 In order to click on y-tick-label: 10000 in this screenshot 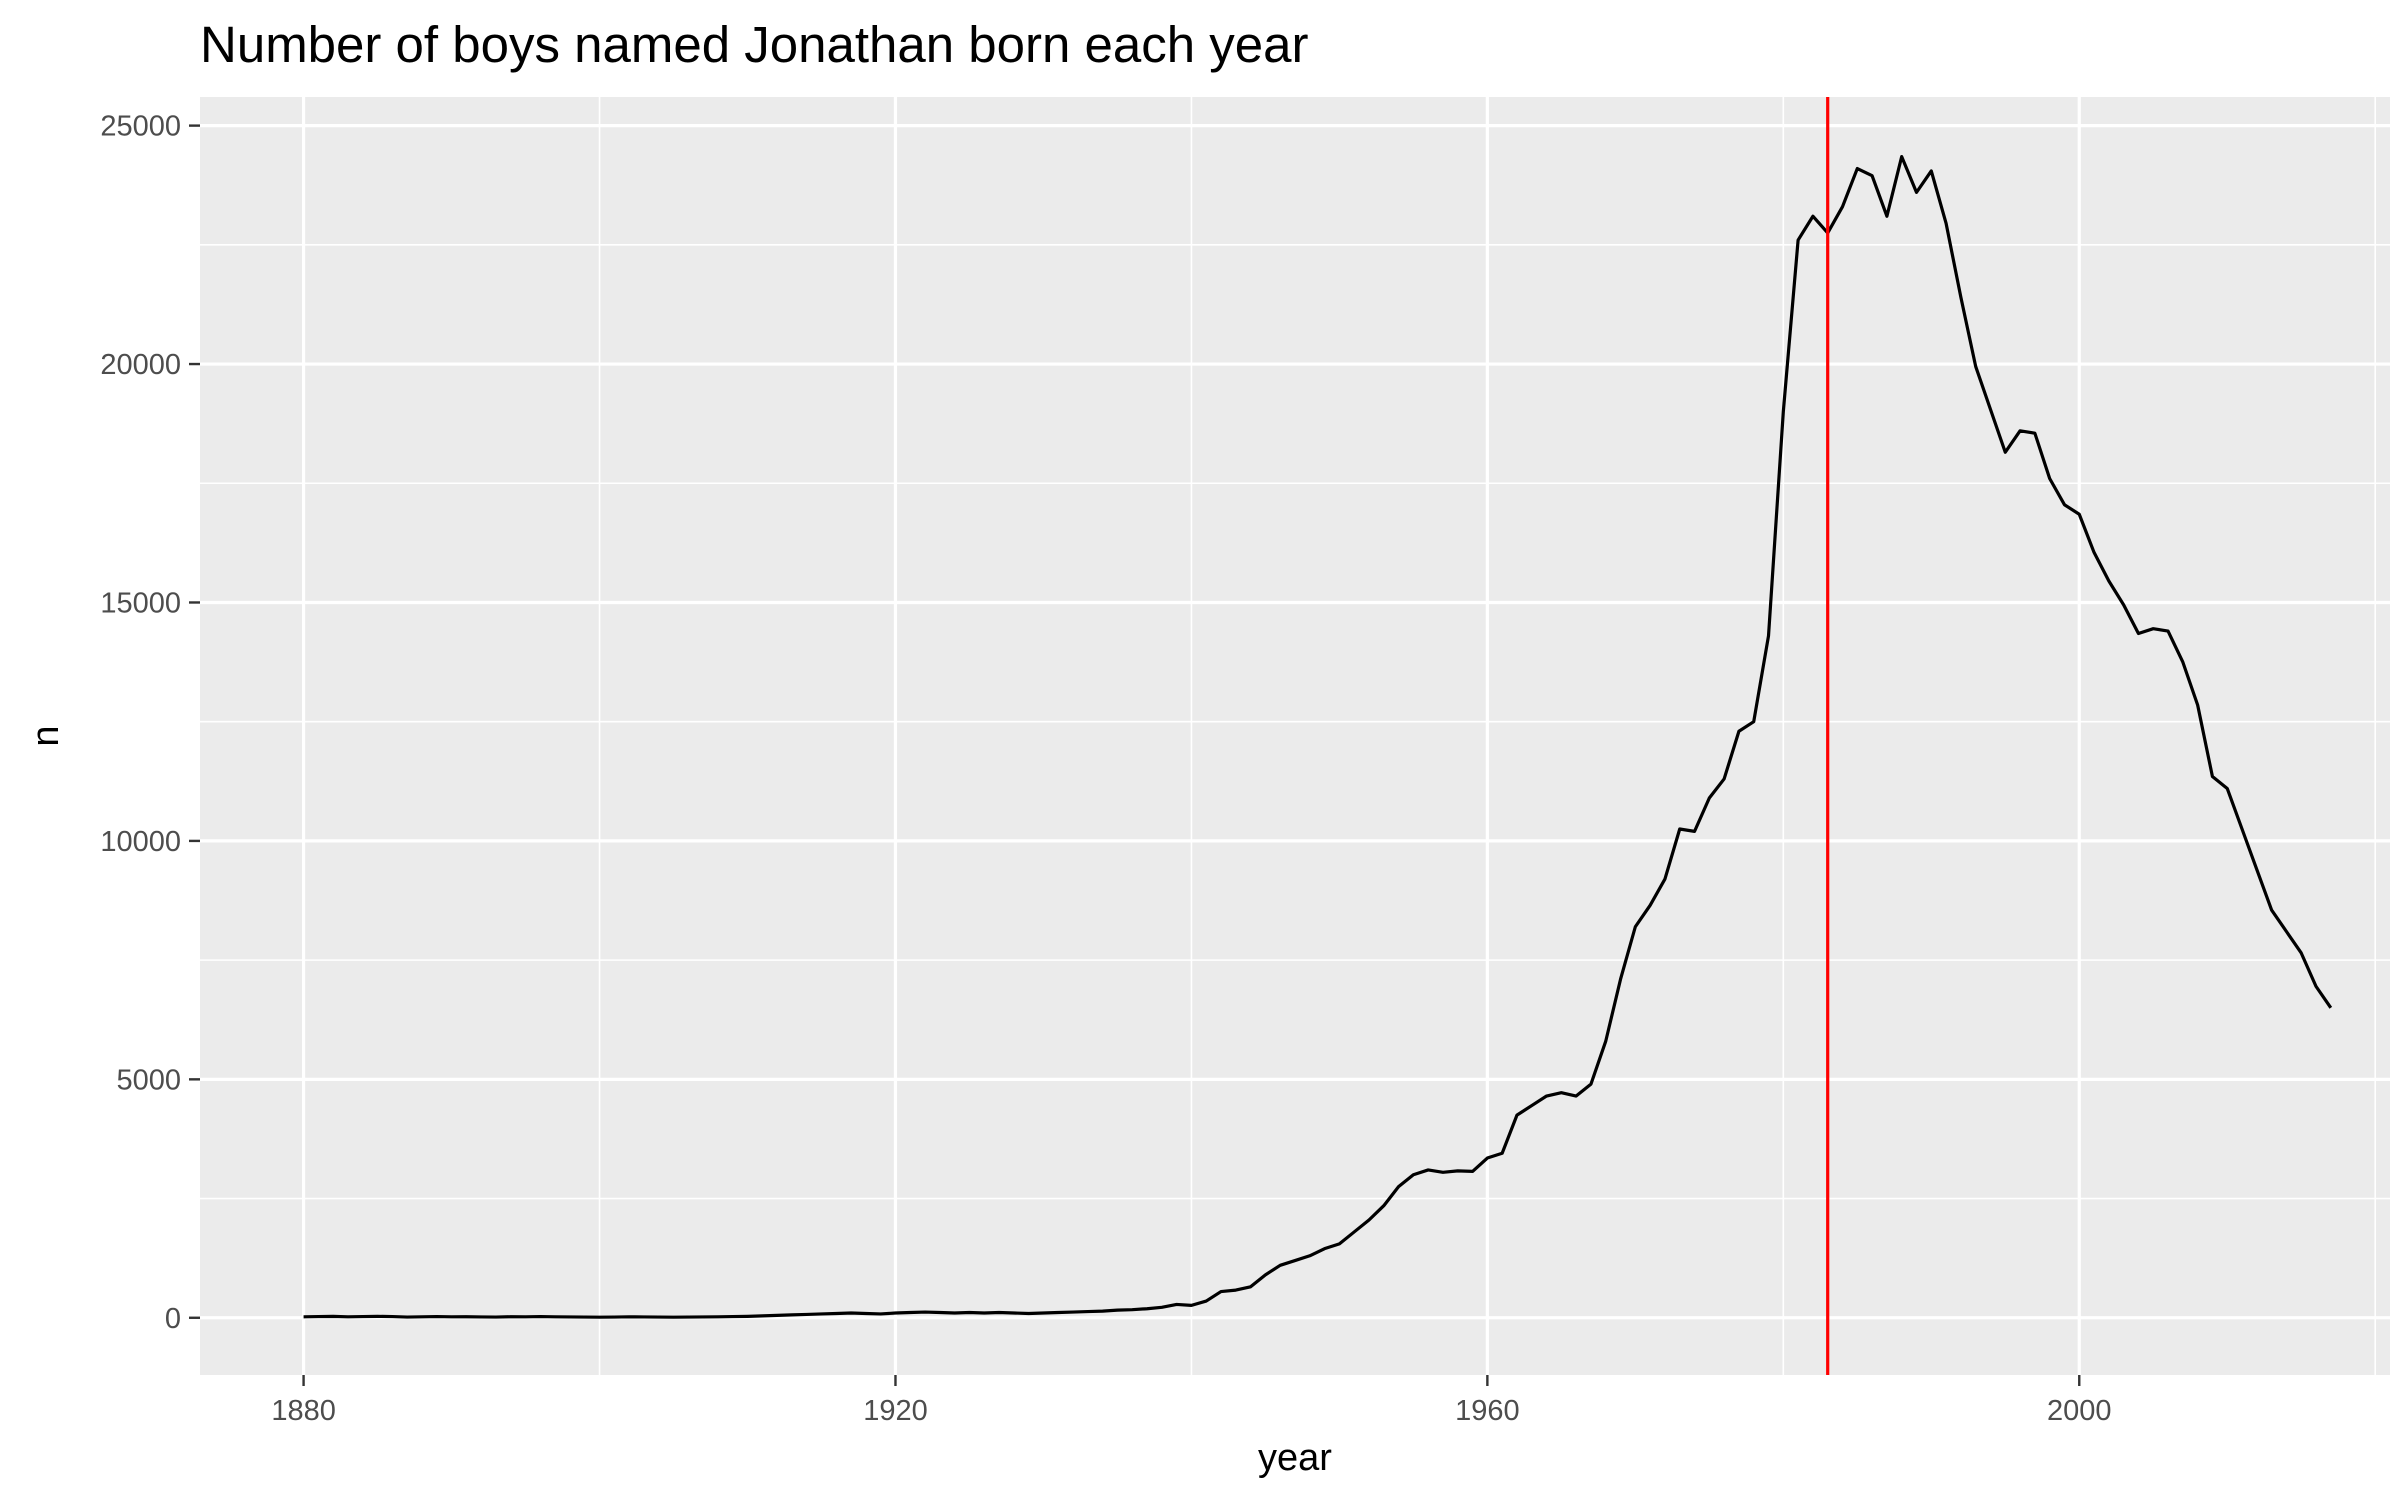, I will do `click(140, 842)`.